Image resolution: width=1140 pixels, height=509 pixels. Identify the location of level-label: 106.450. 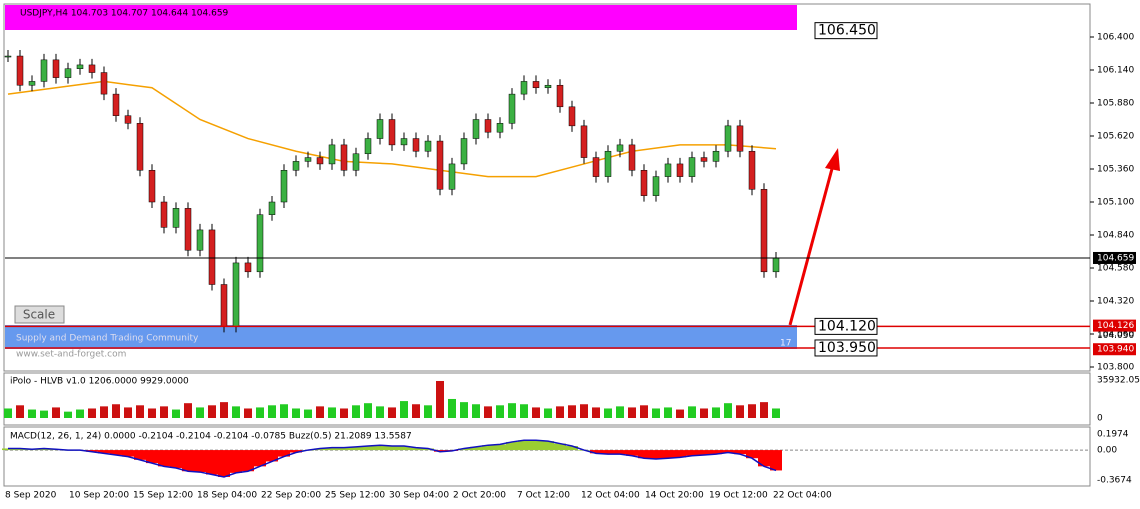
(847, 31).